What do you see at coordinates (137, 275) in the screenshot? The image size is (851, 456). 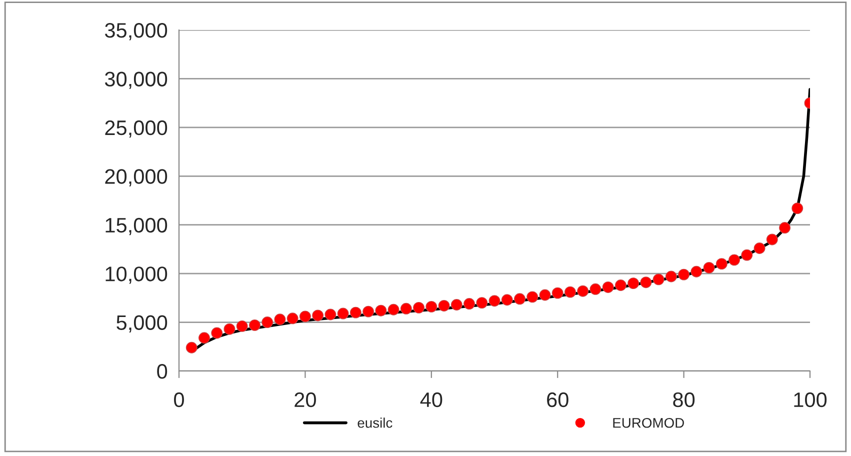 I see `y-tick-label: 10,000` at bounding box center [137, 275].